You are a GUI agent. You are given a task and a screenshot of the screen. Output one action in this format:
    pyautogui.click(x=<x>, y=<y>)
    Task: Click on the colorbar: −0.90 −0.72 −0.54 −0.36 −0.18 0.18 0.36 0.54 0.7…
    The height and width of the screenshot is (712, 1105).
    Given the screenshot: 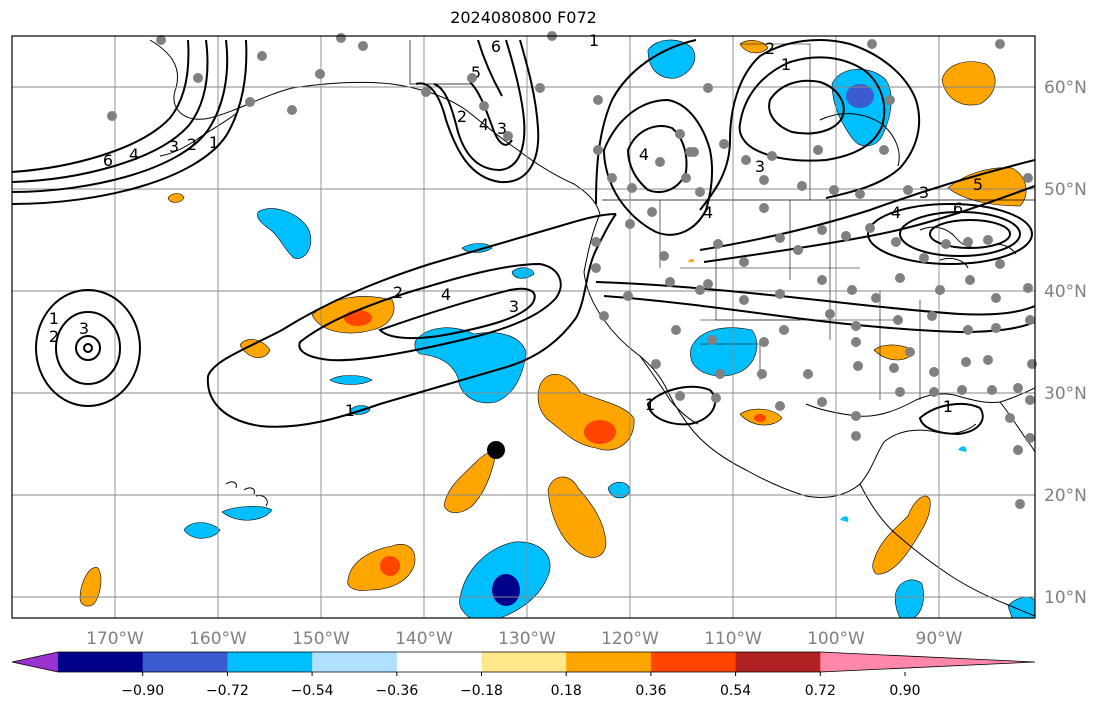 What is the action you would take?
    pyautogui.click(x=523, y=675)
    